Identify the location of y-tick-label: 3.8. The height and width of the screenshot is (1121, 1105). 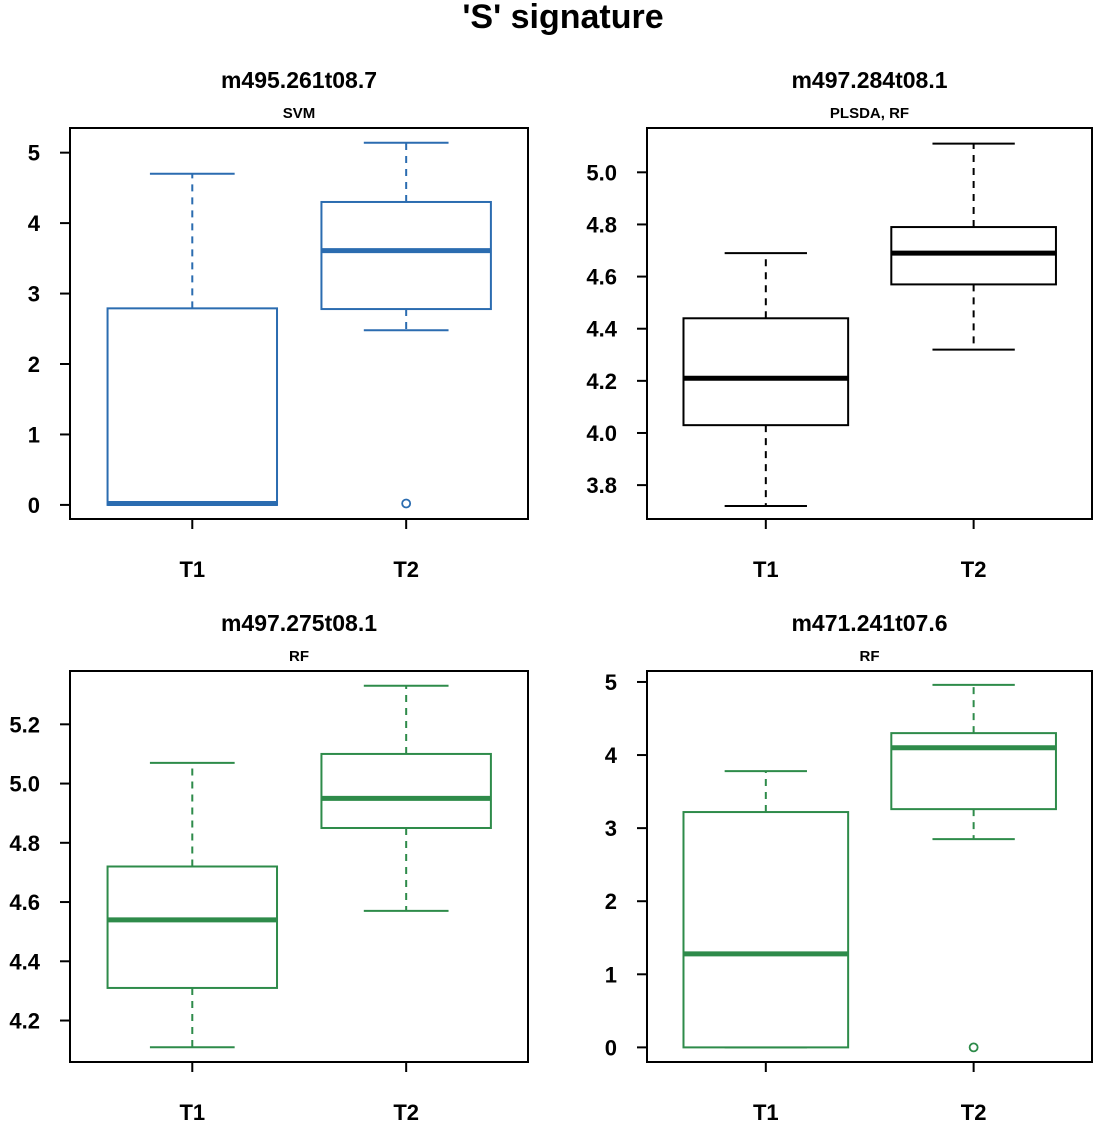
(601, 485).